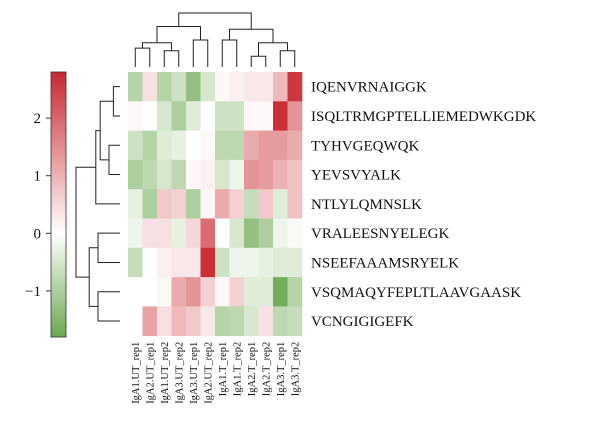 Image resolution: width=600 pixels, height=443 pixels. I want to click on column-label: IgA1.UT_rep1, so click(136, 373).